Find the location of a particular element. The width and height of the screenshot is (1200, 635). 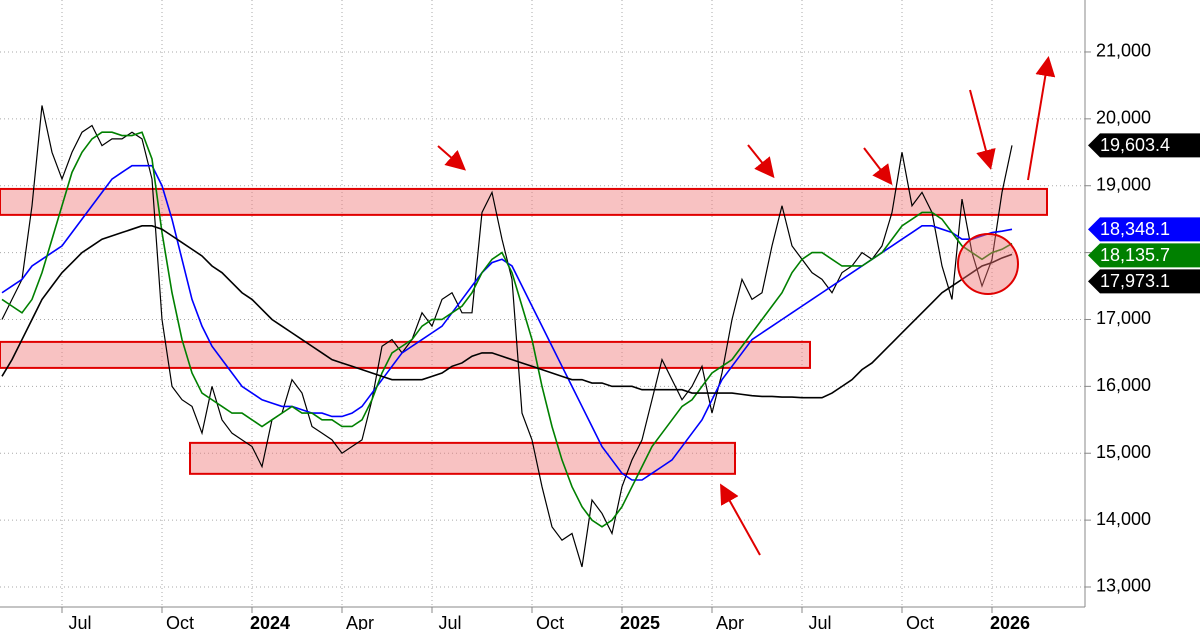

y-tick-label: 20,000 is located at coordinates (1123, 118).